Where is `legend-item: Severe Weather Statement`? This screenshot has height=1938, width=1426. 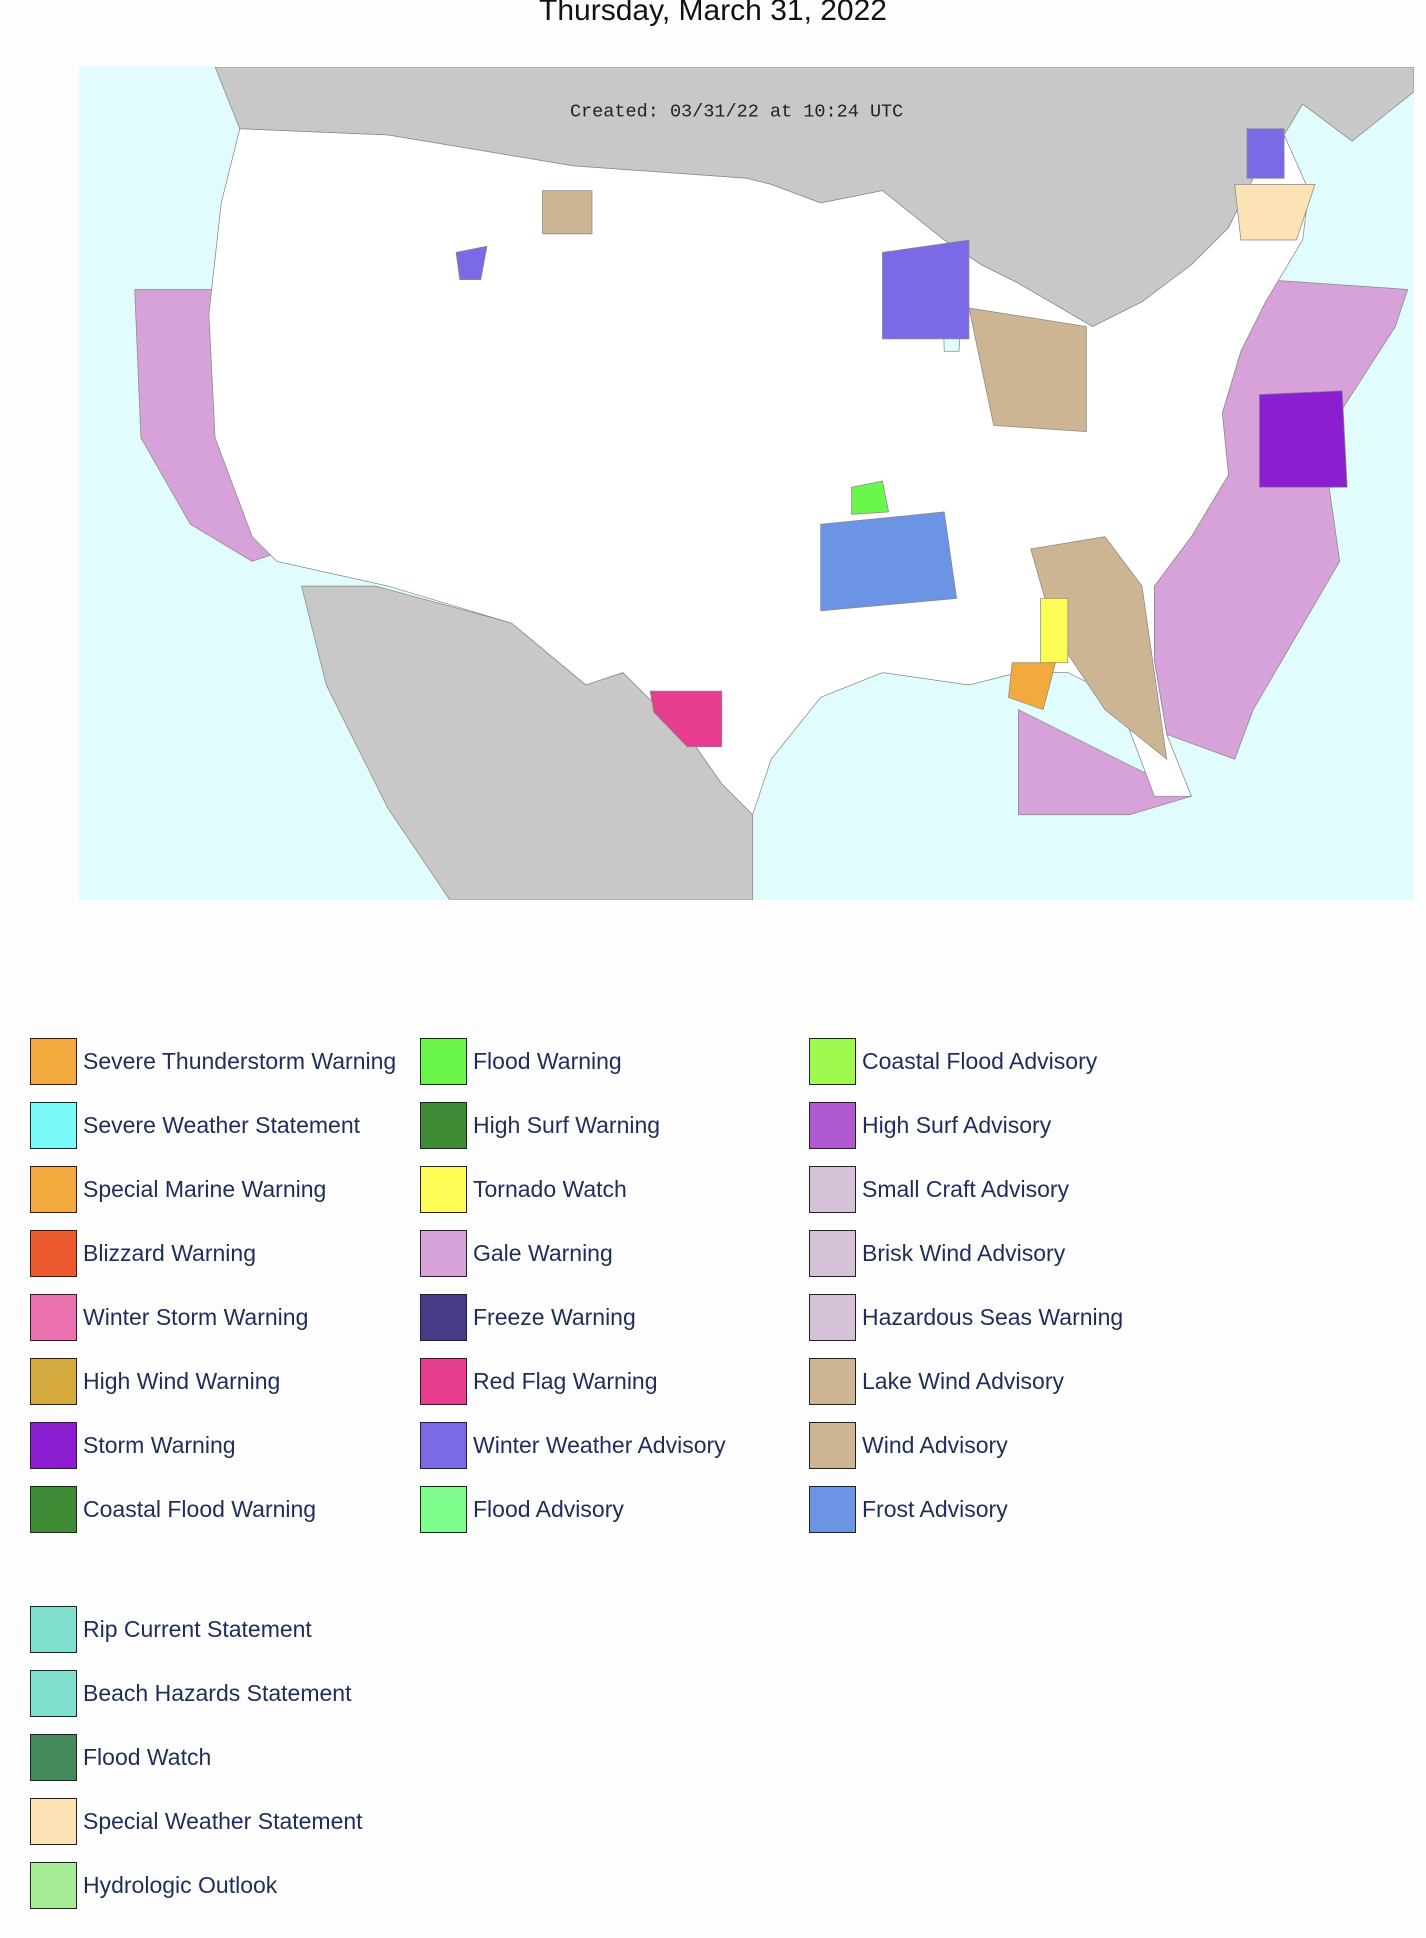 legend-item: Severe Weather Statement is located at coordinates (195, 1125).